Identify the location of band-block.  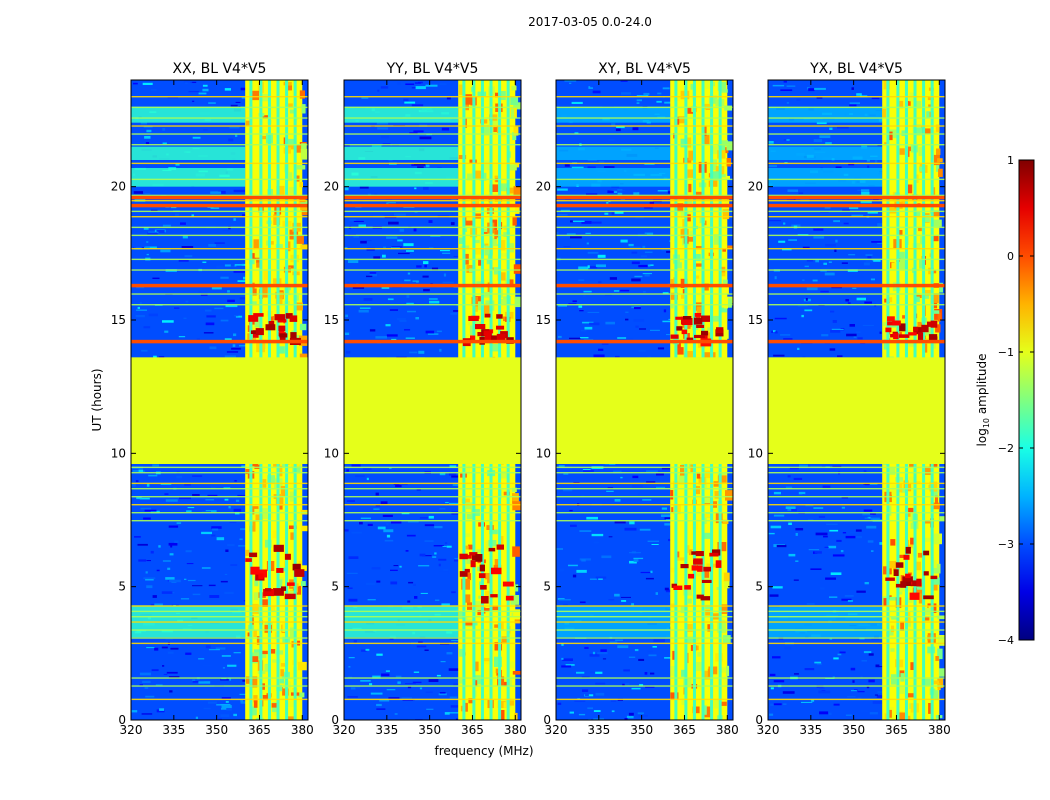
(401, 177).